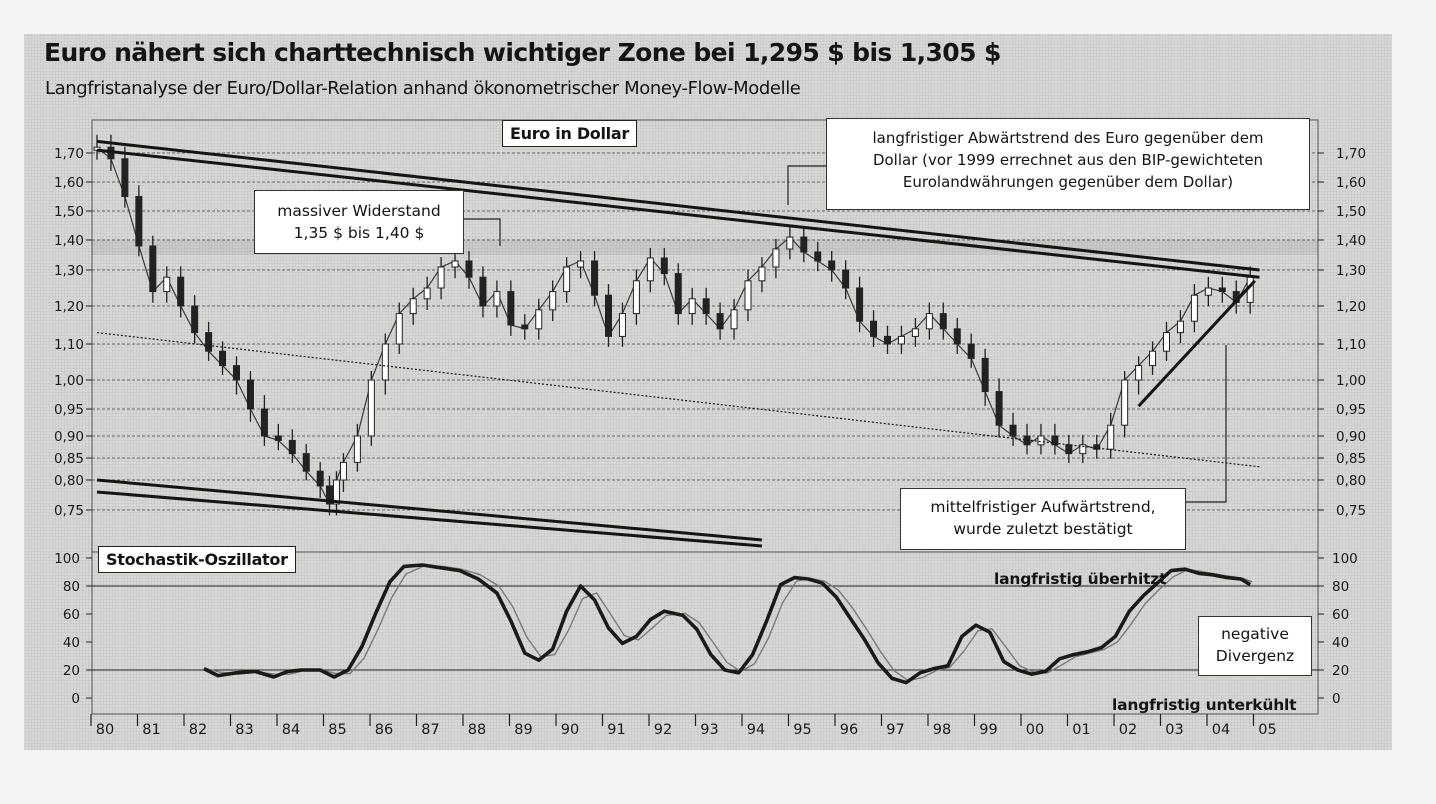 The image size is (1436, 804). What do you see at coordinates (727, 624) in the screenshot?
I see `oscillator-line` at bounding box center [727, 624].